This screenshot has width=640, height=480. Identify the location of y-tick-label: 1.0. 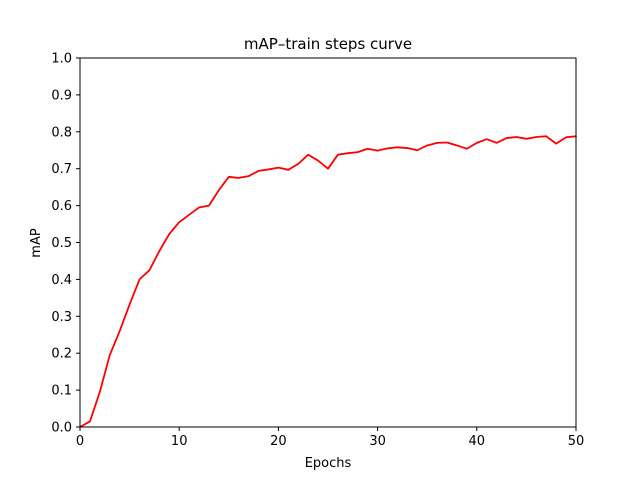
(61, 59).